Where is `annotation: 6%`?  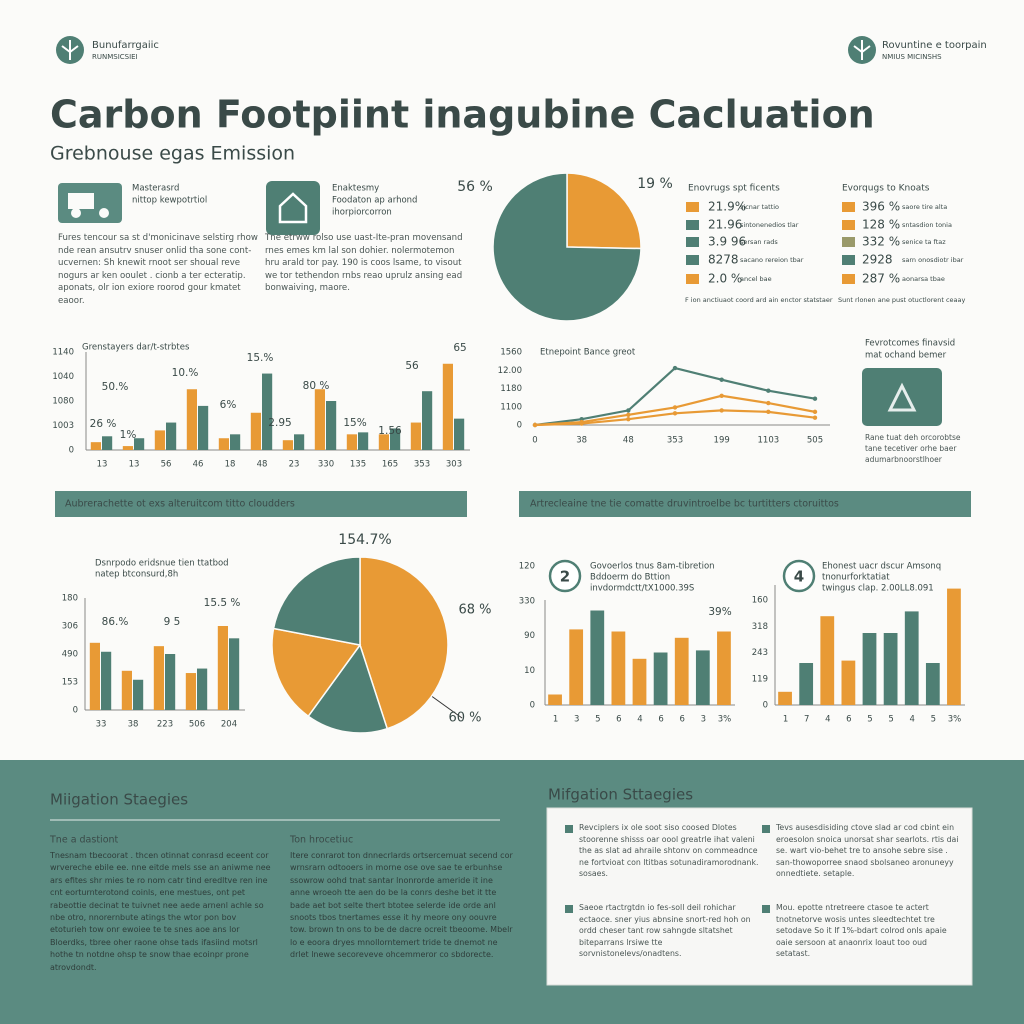 annotation: 6% is located at coordinates (228, 405).